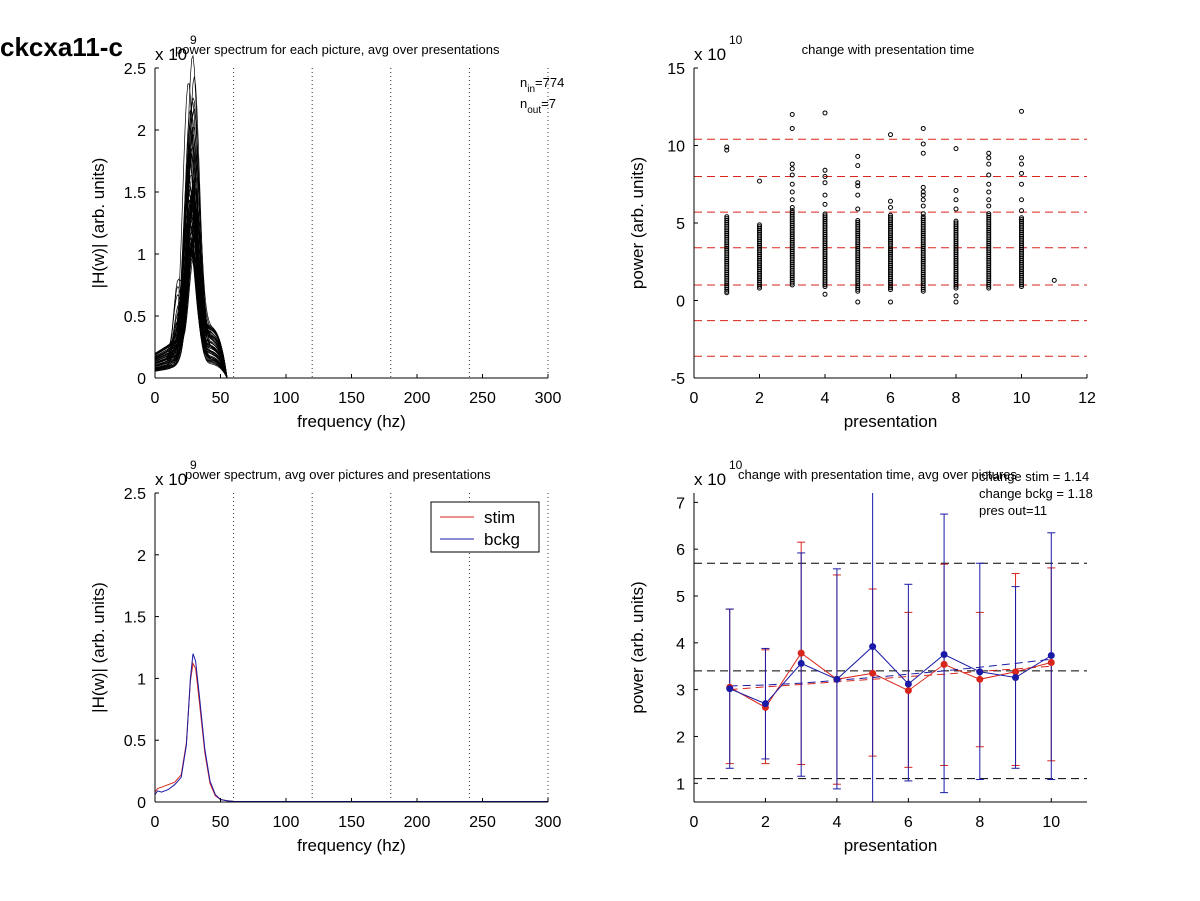  Describe the element at coordinates (286, 822) in the screenshot. I see `p3-xtick-label: 100` at that location.